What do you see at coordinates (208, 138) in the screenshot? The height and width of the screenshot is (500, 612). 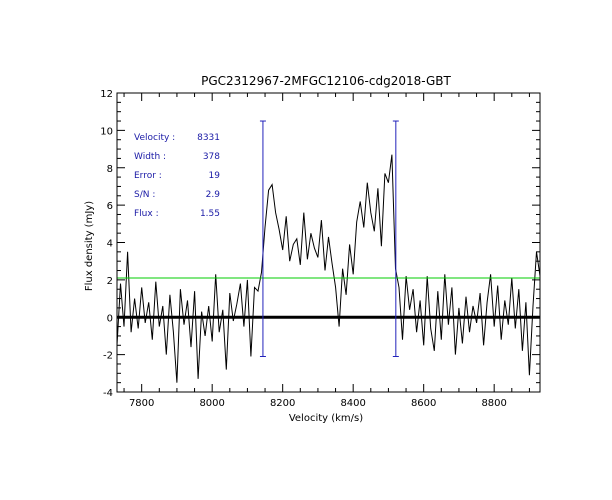 I see `stat-value: 8331` at bounding box center [208, 138].